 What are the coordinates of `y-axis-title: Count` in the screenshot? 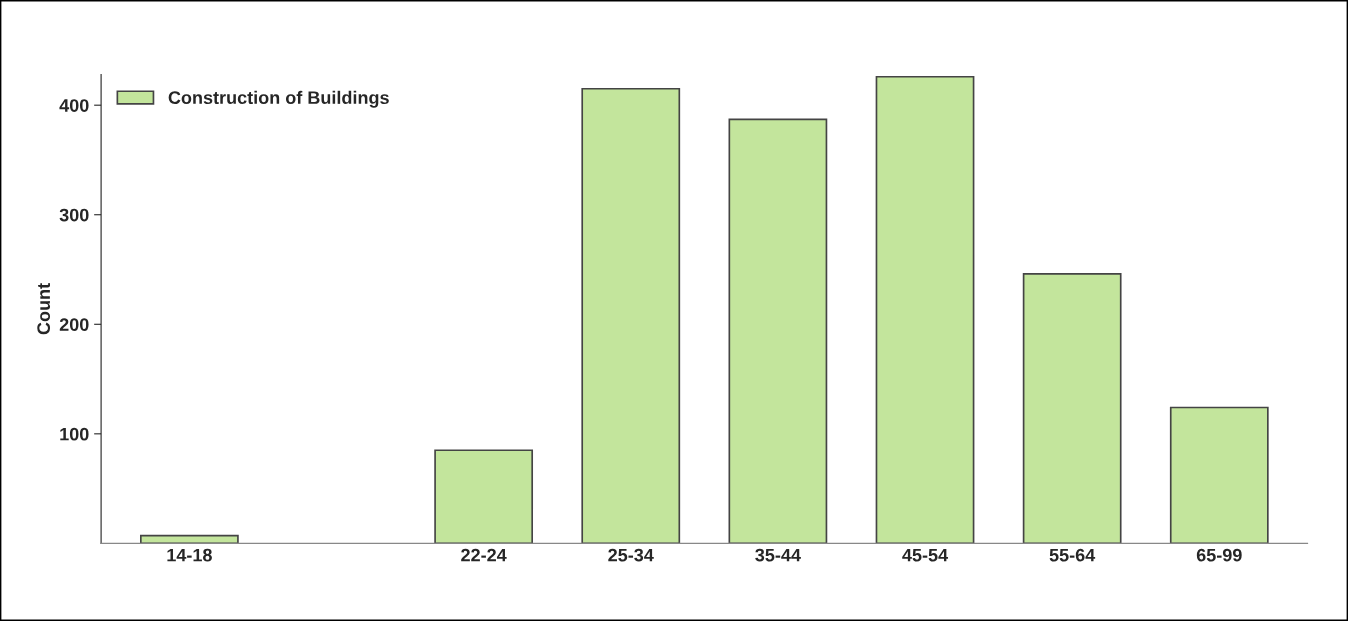 It's located at (44, 309).